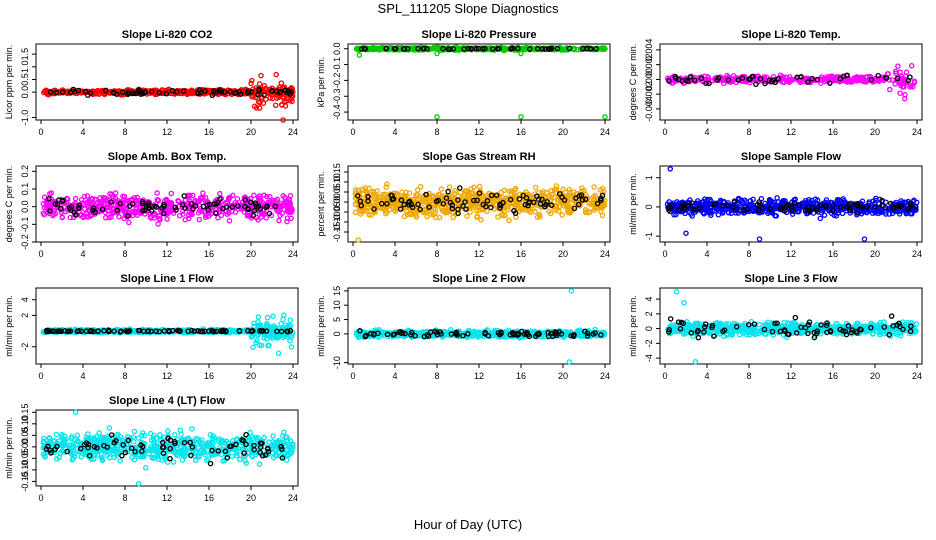 The image size is (936, 540). Describe the element at coordinates (293, 132) in the screenshot. I see `x-tick-label: 24` at that location.